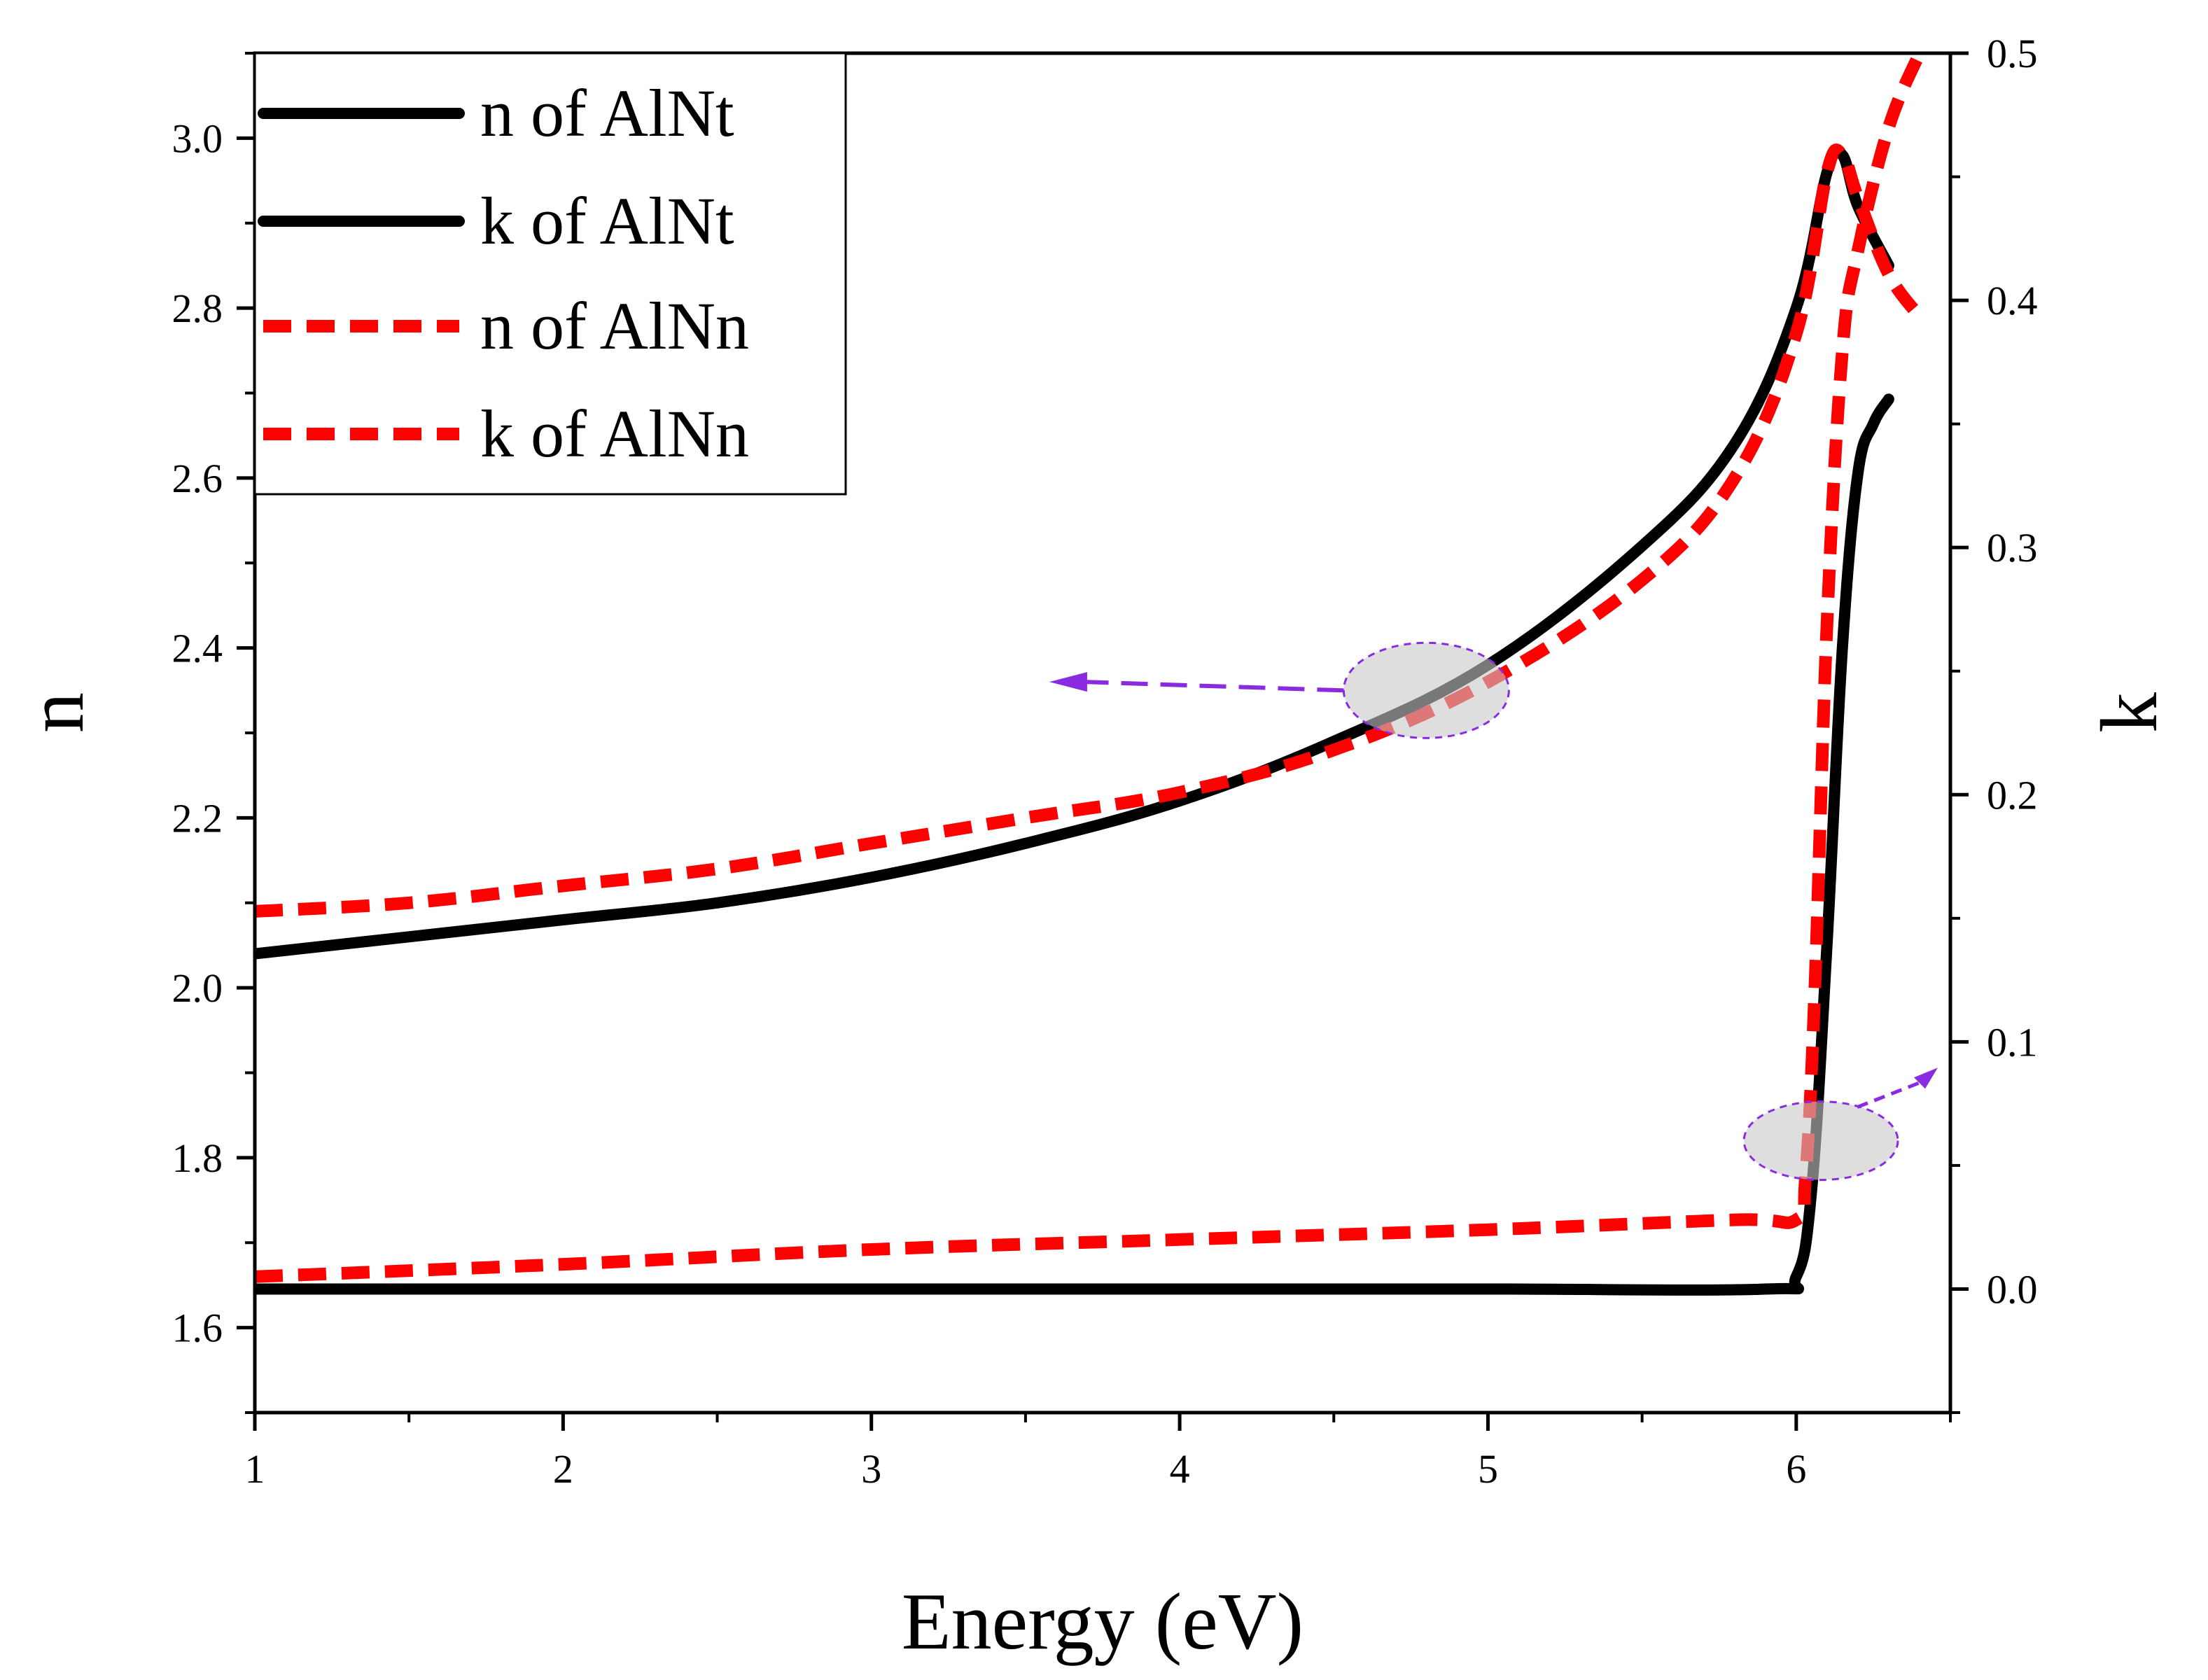 The height and width of the screenshot is (1680, 2208). Describe the element at coordinates (2013, 795) in the screenshot. I see `y-right-tick-label: 0.2` at that location.